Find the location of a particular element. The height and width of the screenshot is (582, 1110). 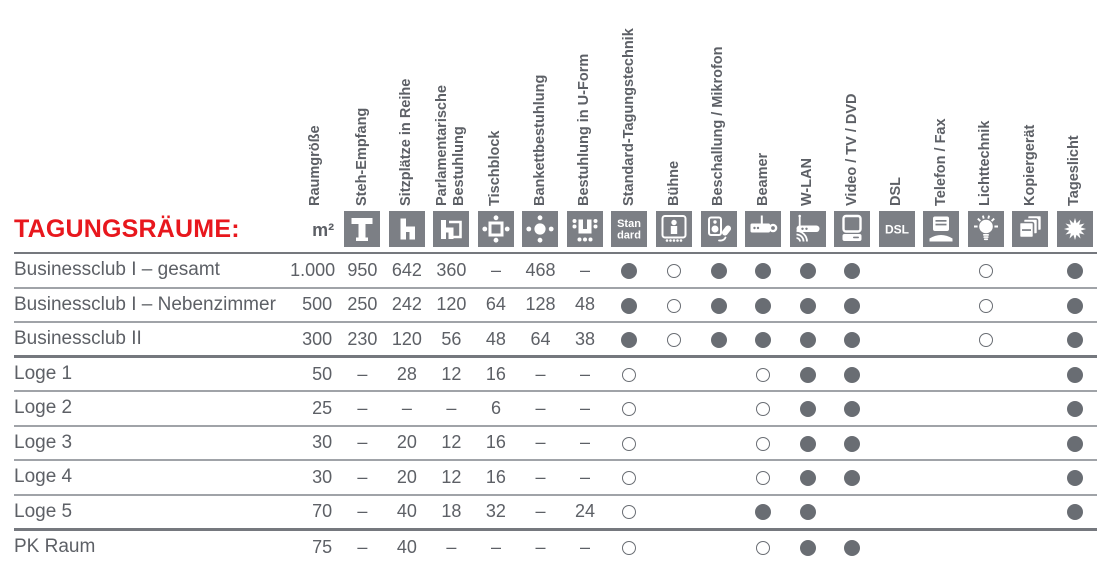

column-header-bankett: Bankettbestuhlung is located at coordinates (540, 127).